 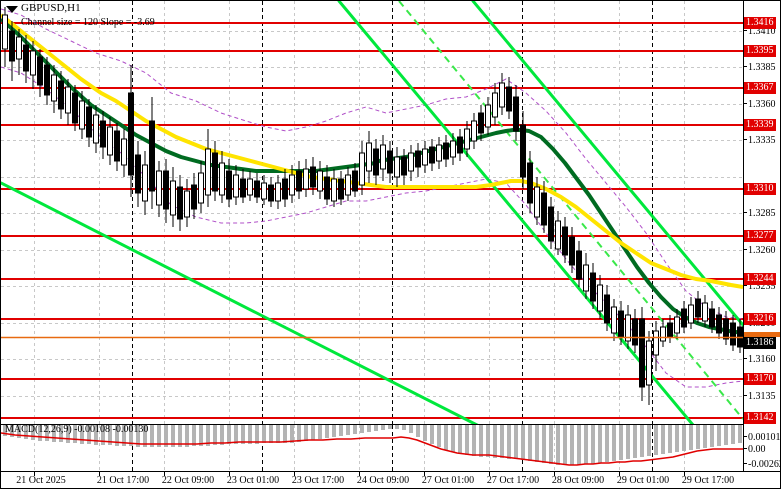 I want to click on price-level-label: 1.3216, so click(x=760, y=319).